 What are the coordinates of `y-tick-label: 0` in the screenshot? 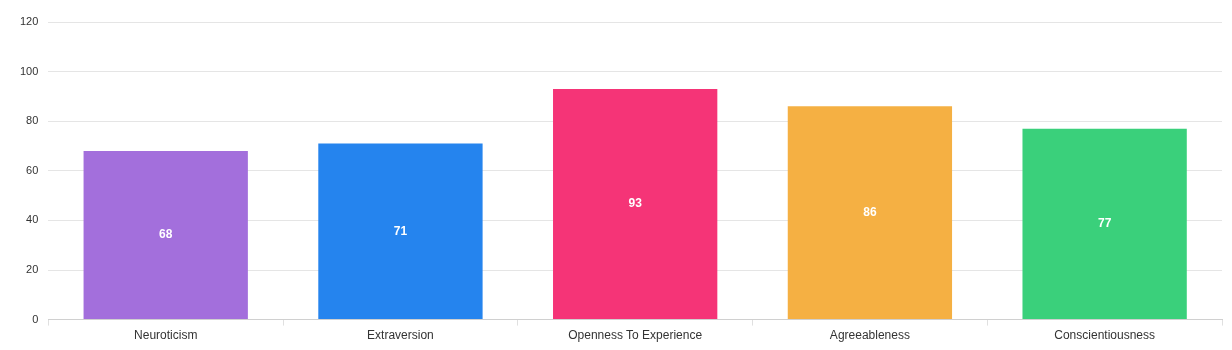 It's located at (35, 318).